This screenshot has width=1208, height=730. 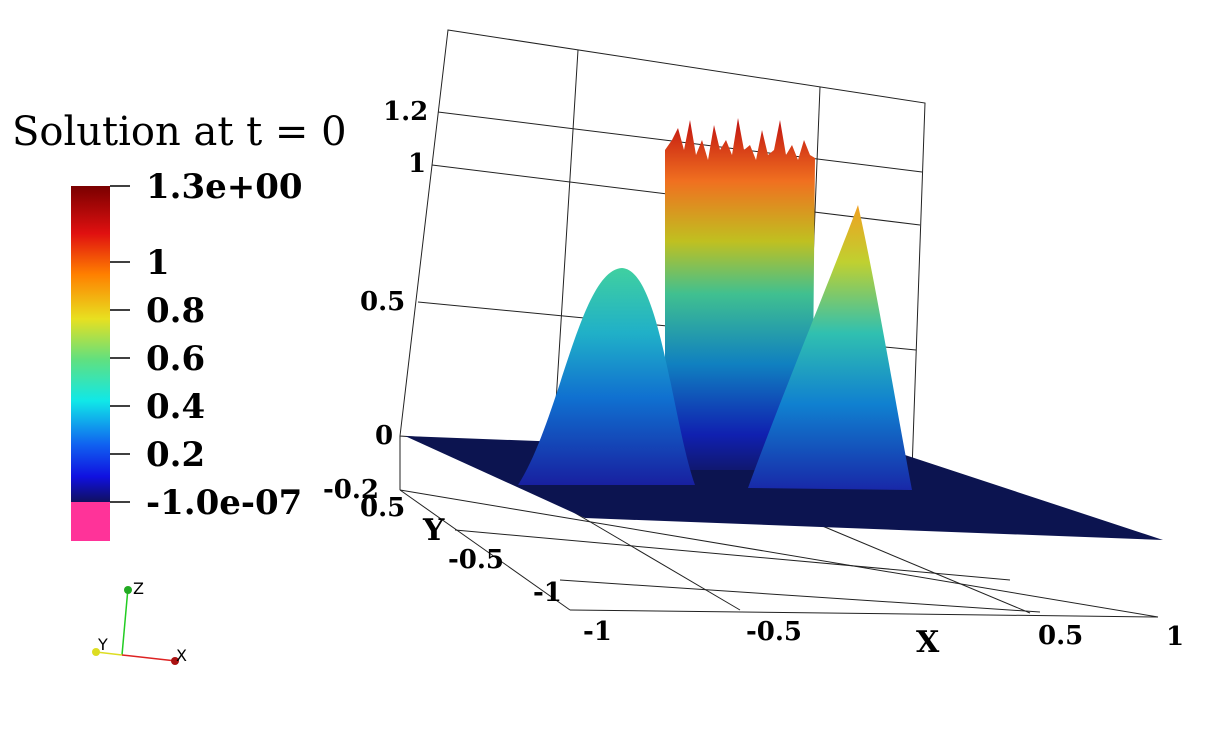 I want to click on z-tick-label: 0.5, so click(x=382, y=302).